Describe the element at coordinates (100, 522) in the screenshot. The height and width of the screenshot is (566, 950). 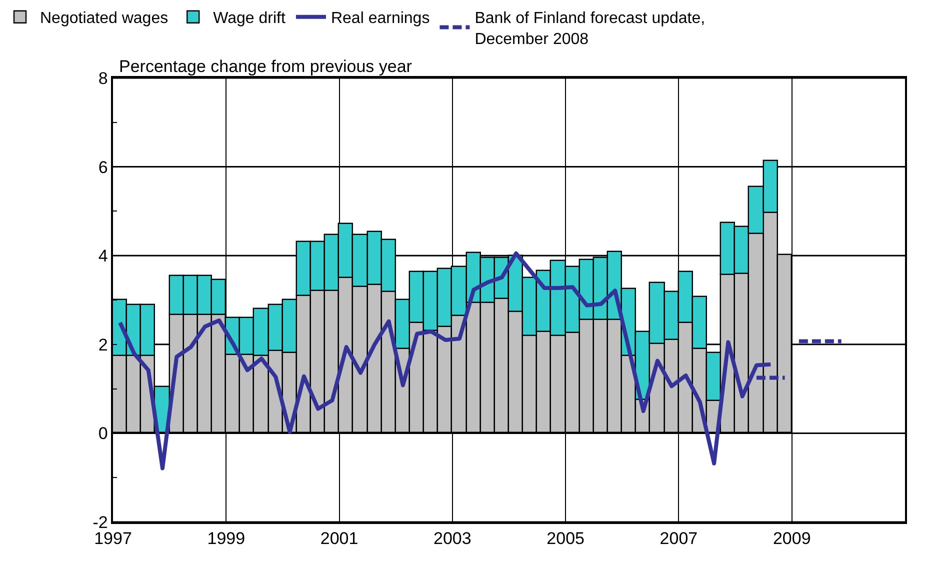
I see `y-tick-label: -2` at that location.